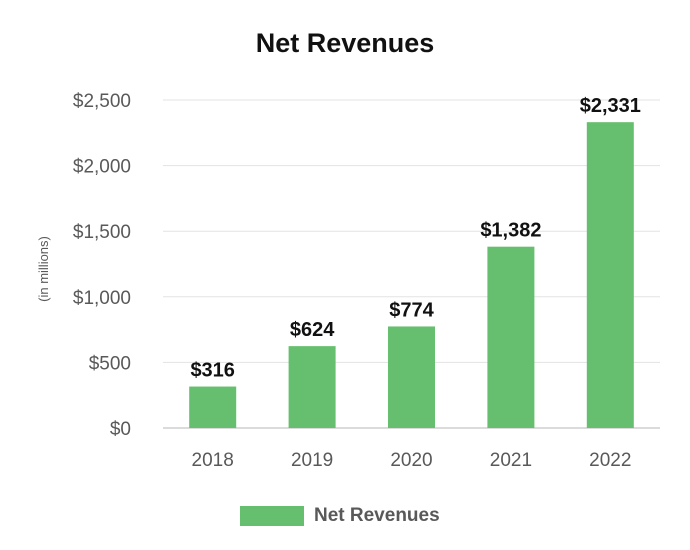  What do you see at coordinates (411, 460) in the screenshot?
I see `x-tick-label: 2020` at bounding box center [411, 460].